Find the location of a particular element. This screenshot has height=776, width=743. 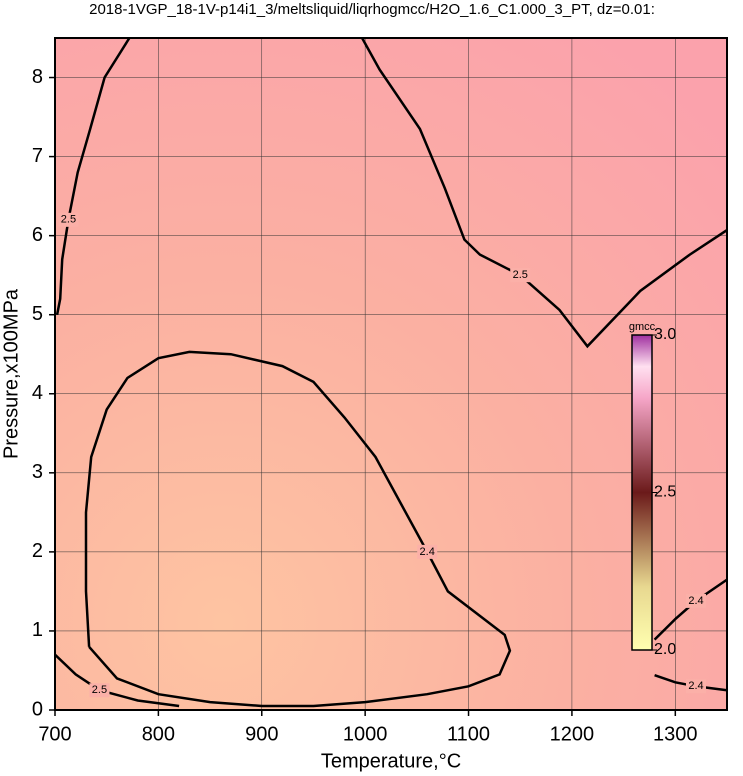

colorbar-tick-label: 2.0 is located at coordinates (665, 649).